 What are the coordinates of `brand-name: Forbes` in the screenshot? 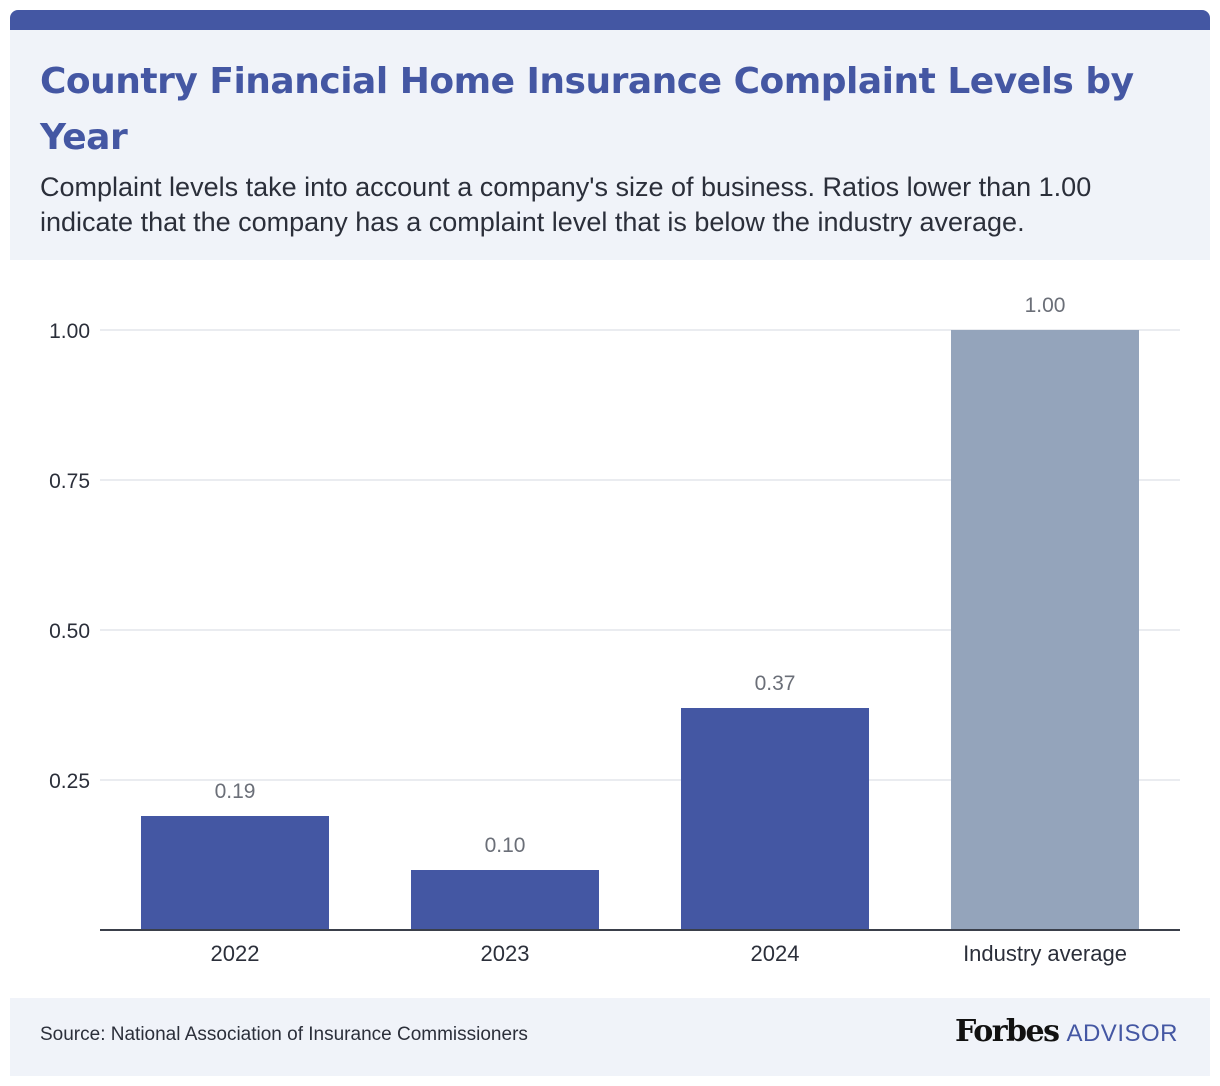 It's located at (1007, 1031).